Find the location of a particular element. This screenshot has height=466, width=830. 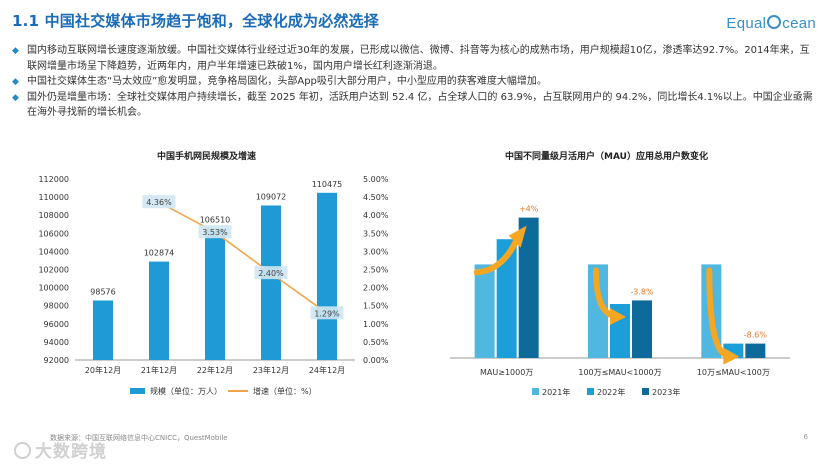

legend-label: 2022年 is located at coordinates (611, 392).